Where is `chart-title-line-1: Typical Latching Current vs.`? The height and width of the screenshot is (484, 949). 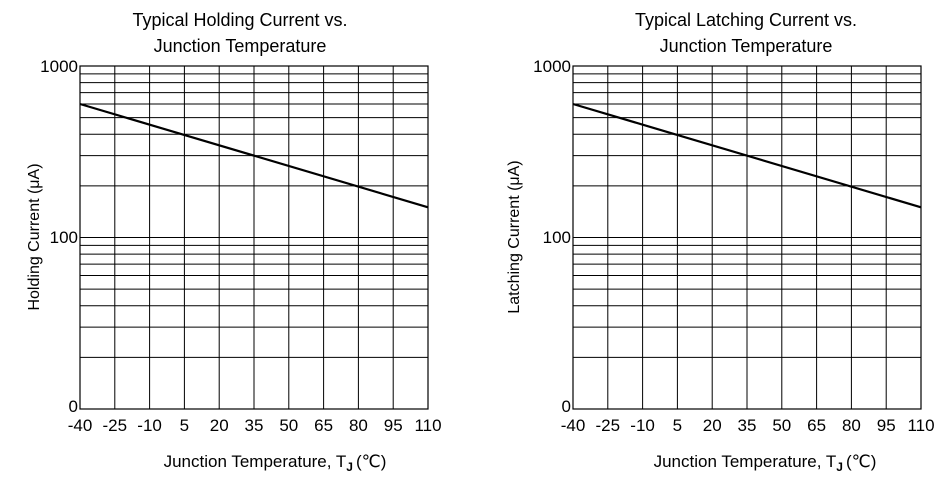
chart-title-line-1: Typical Latching Current vs. is located at coordinates (746, 20).